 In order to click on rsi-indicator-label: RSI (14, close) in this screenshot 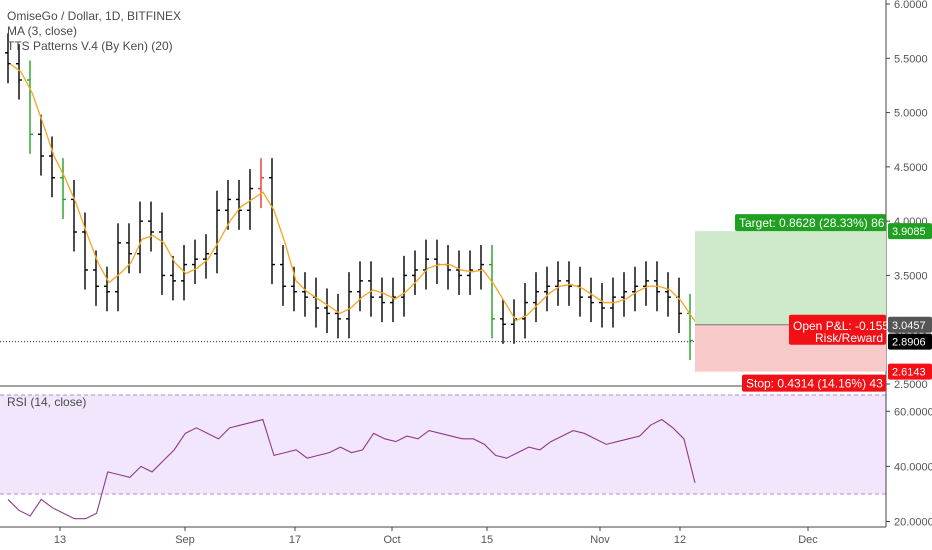, I will do `click(47, 402)`.